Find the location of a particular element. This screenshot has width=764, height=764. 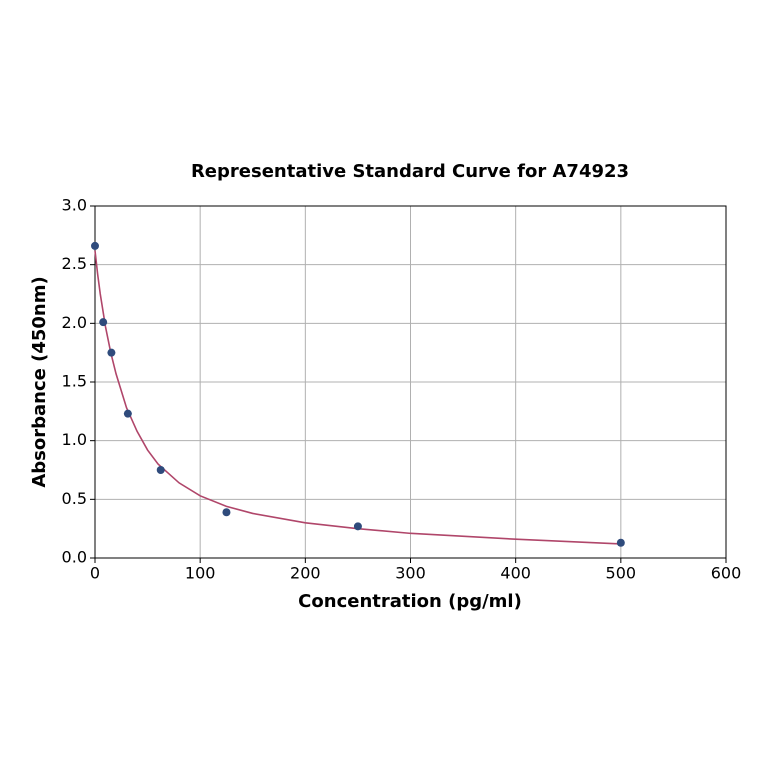

x-tick-label: 400 is located at coordinates (515, 573).